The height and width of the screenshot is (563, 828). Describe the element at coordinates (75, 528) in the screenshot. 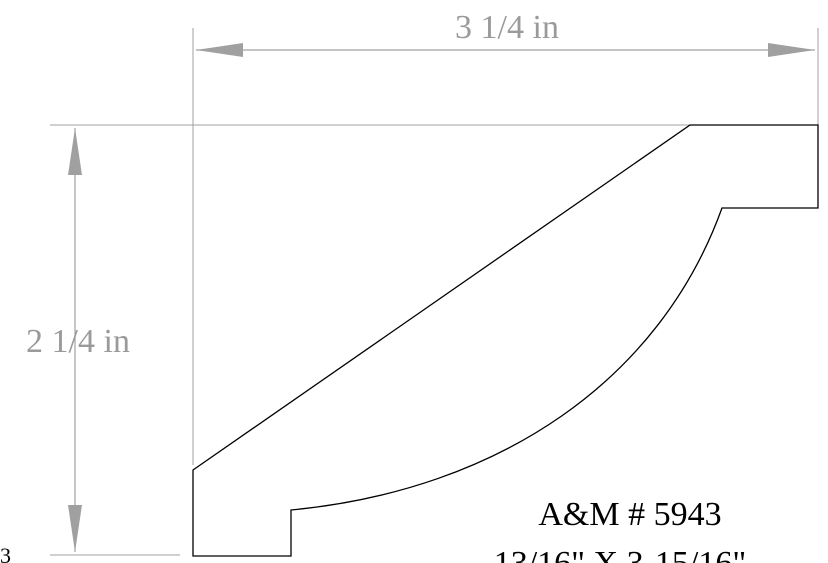

I see `height-arrow-bottom-icon` at that location.